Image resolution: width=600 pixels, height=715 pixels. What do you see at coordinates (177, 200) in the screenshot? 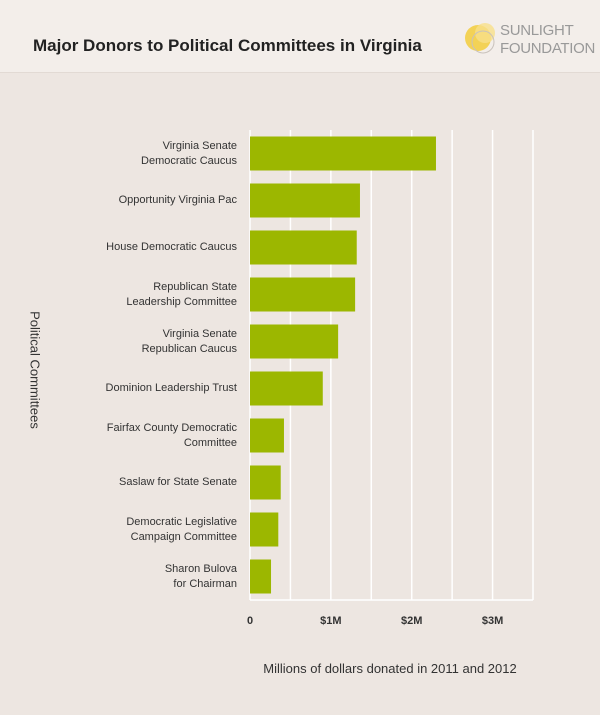
I see `y-tick-label: Opportunity Virginia Pac` at bounding box center [177, 200].